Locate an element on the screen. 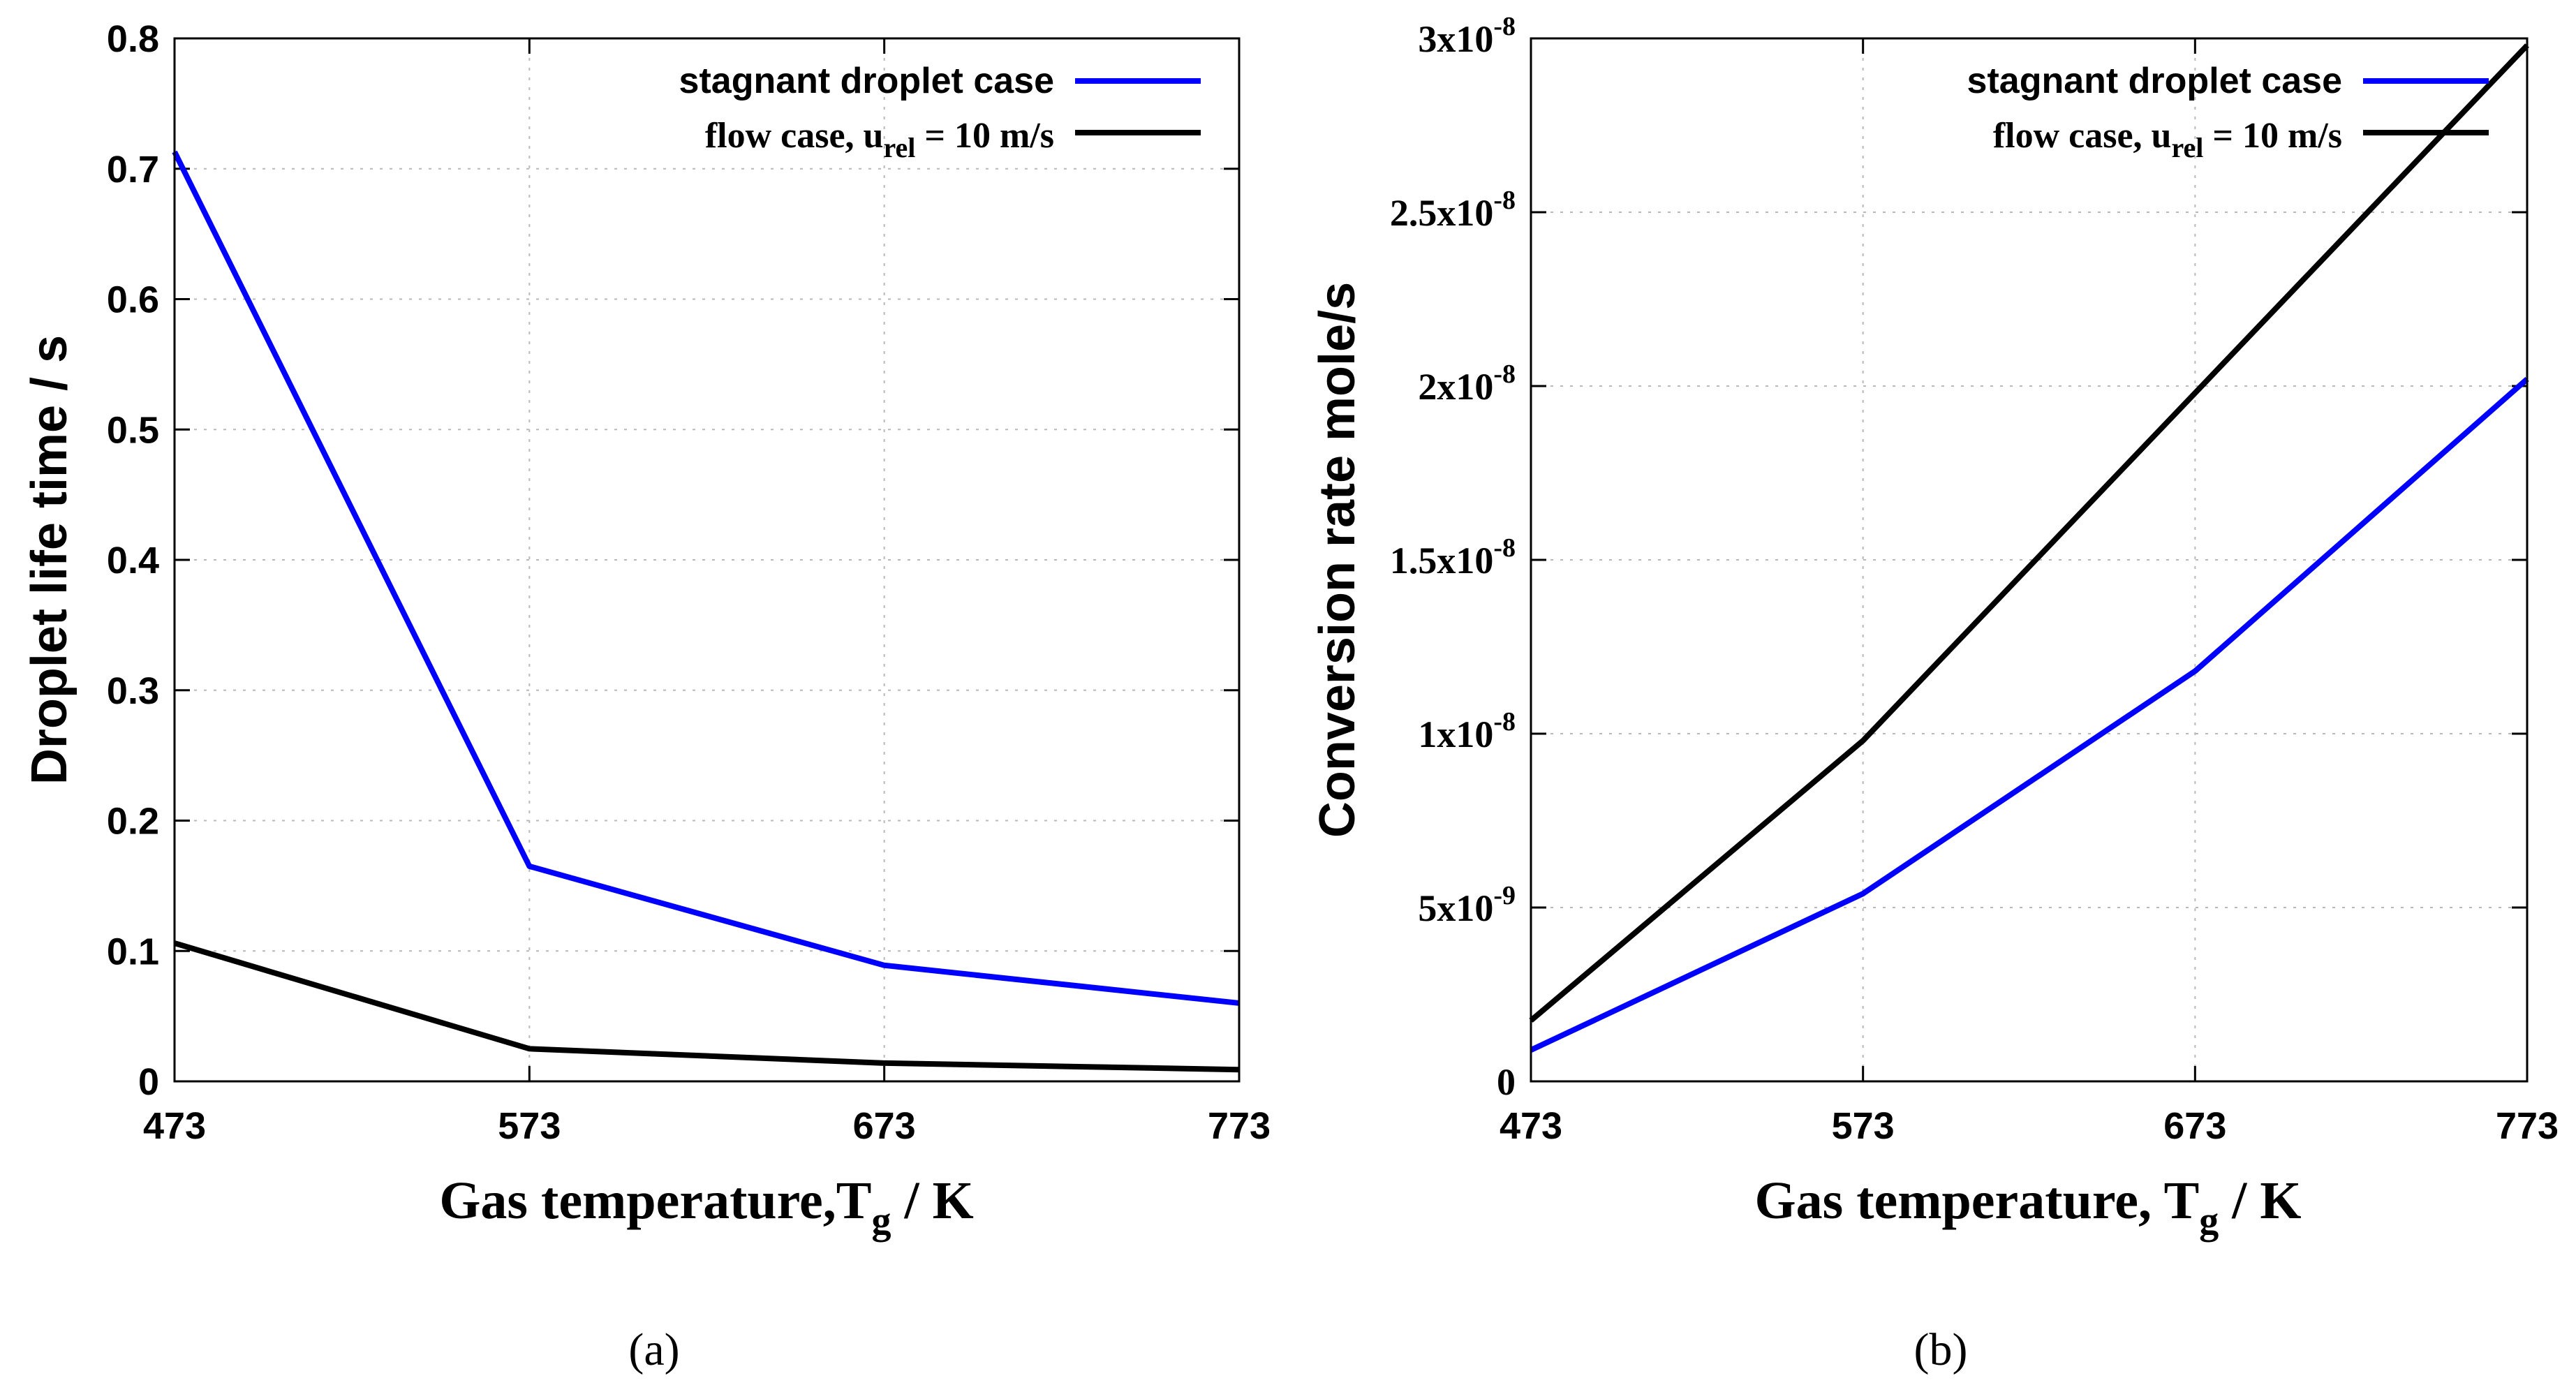 Image resolution: width=2576 pixels, height=1392 pixels. legend-label-flow-a: flow case, urel = 10 m/s is located at coordinates (879, 139).